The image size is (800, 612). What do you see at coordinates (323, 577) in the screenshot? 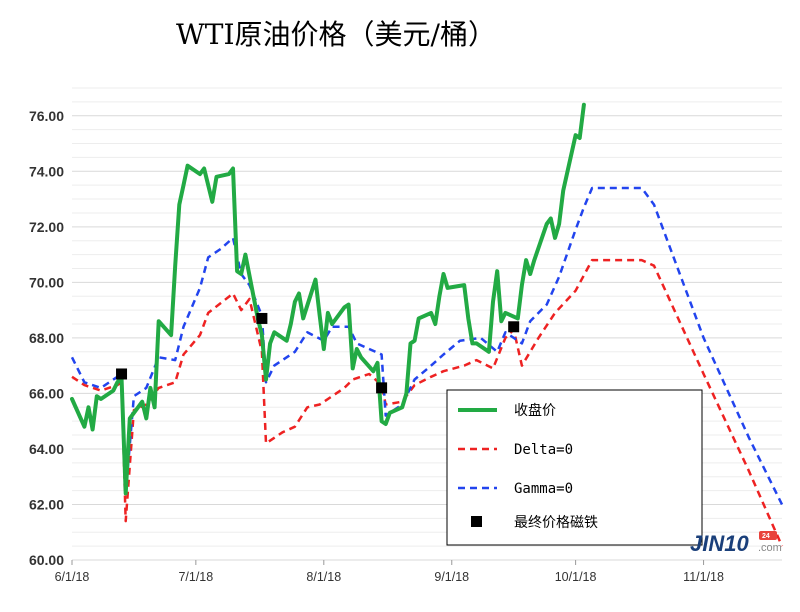
I see `x-tick-label: 8/1/18` at bounding box center [323, 577].